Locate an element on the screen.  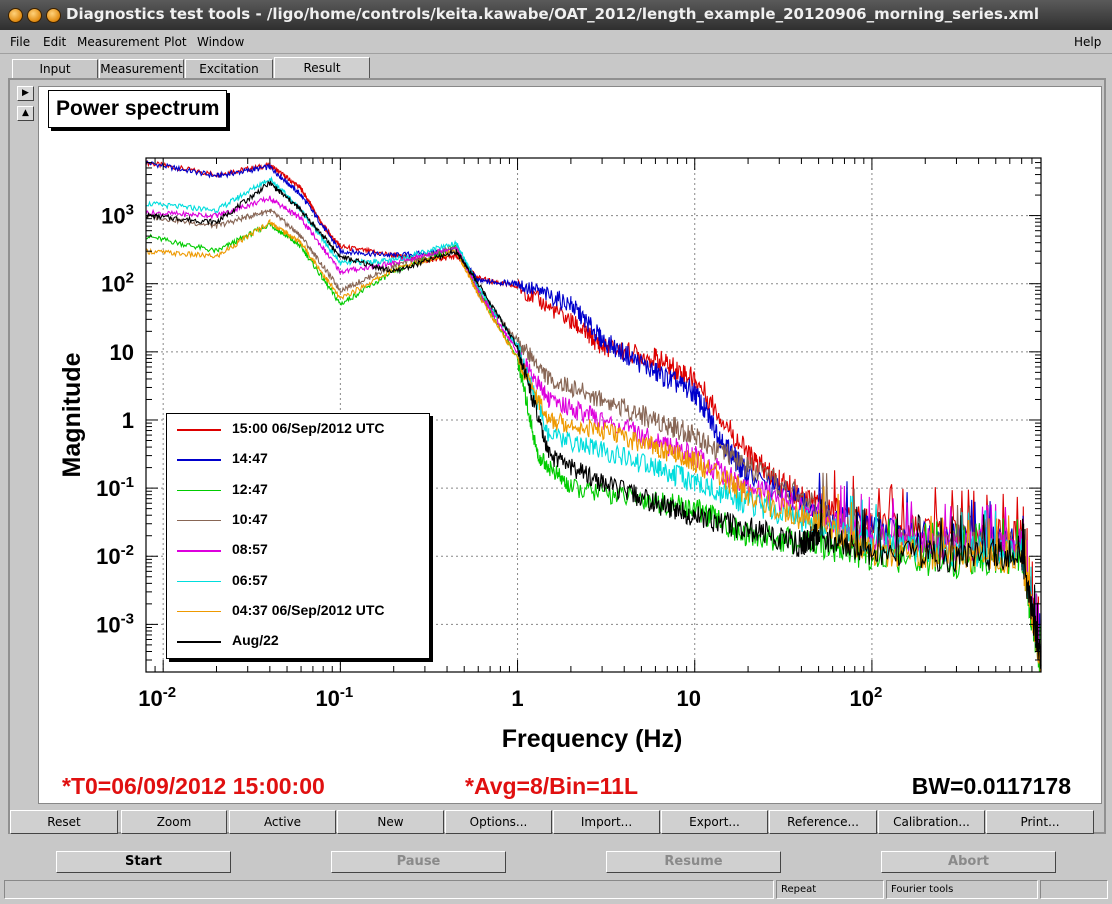
legend-label: Aug/22 is located at coordinates (255, 640).